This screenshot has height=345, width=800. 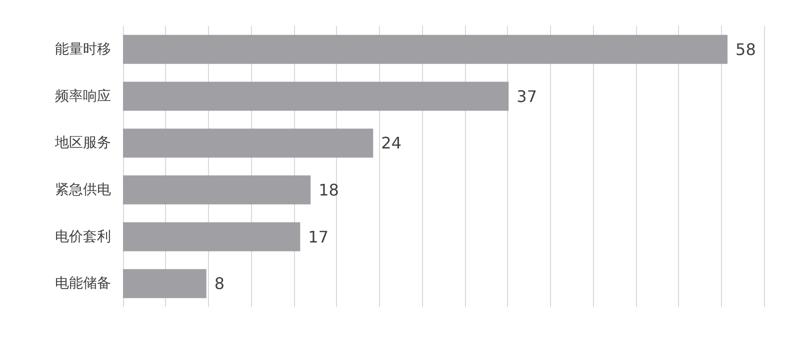 I want to click on y-tick-label: 紧急供电, so click(x=83, y=190).